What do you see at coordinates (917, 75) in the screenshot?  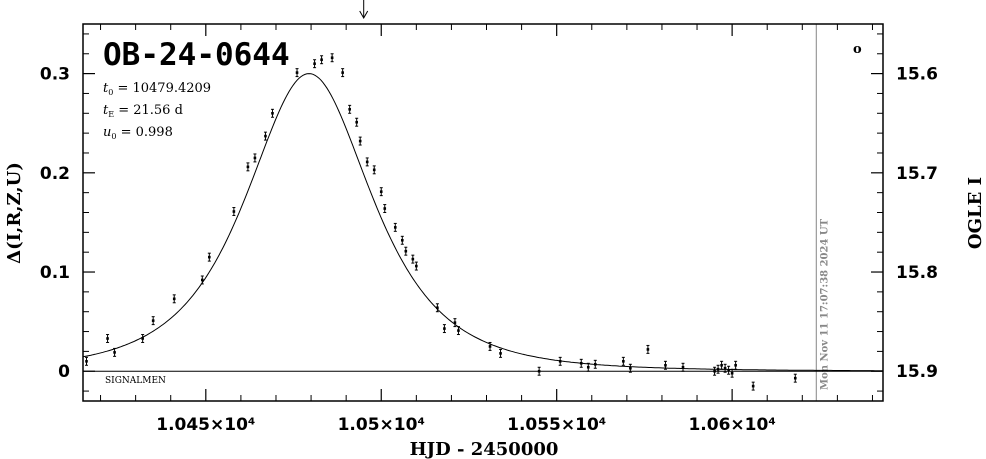 I see `y-right-tick-label: 15.6` at bounding box center [917, 75].